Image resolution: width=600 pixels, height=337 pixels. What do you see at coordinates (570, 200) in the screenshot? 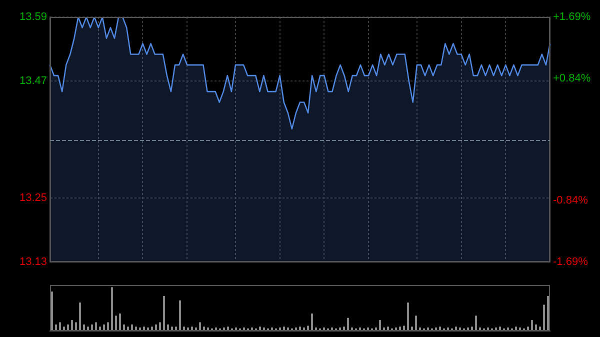
I see `y2-tick-label: -0.84%` at bounding box center [570, 200].